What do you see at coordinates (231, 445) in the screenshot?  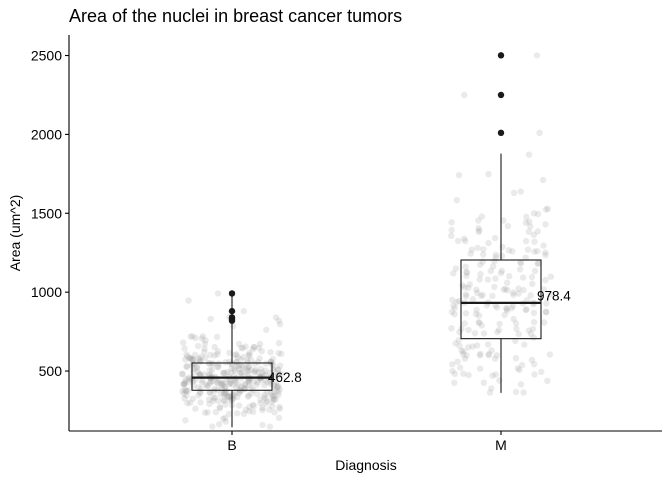 I see `x-tick-label: B` at bounding box center [231, 445].